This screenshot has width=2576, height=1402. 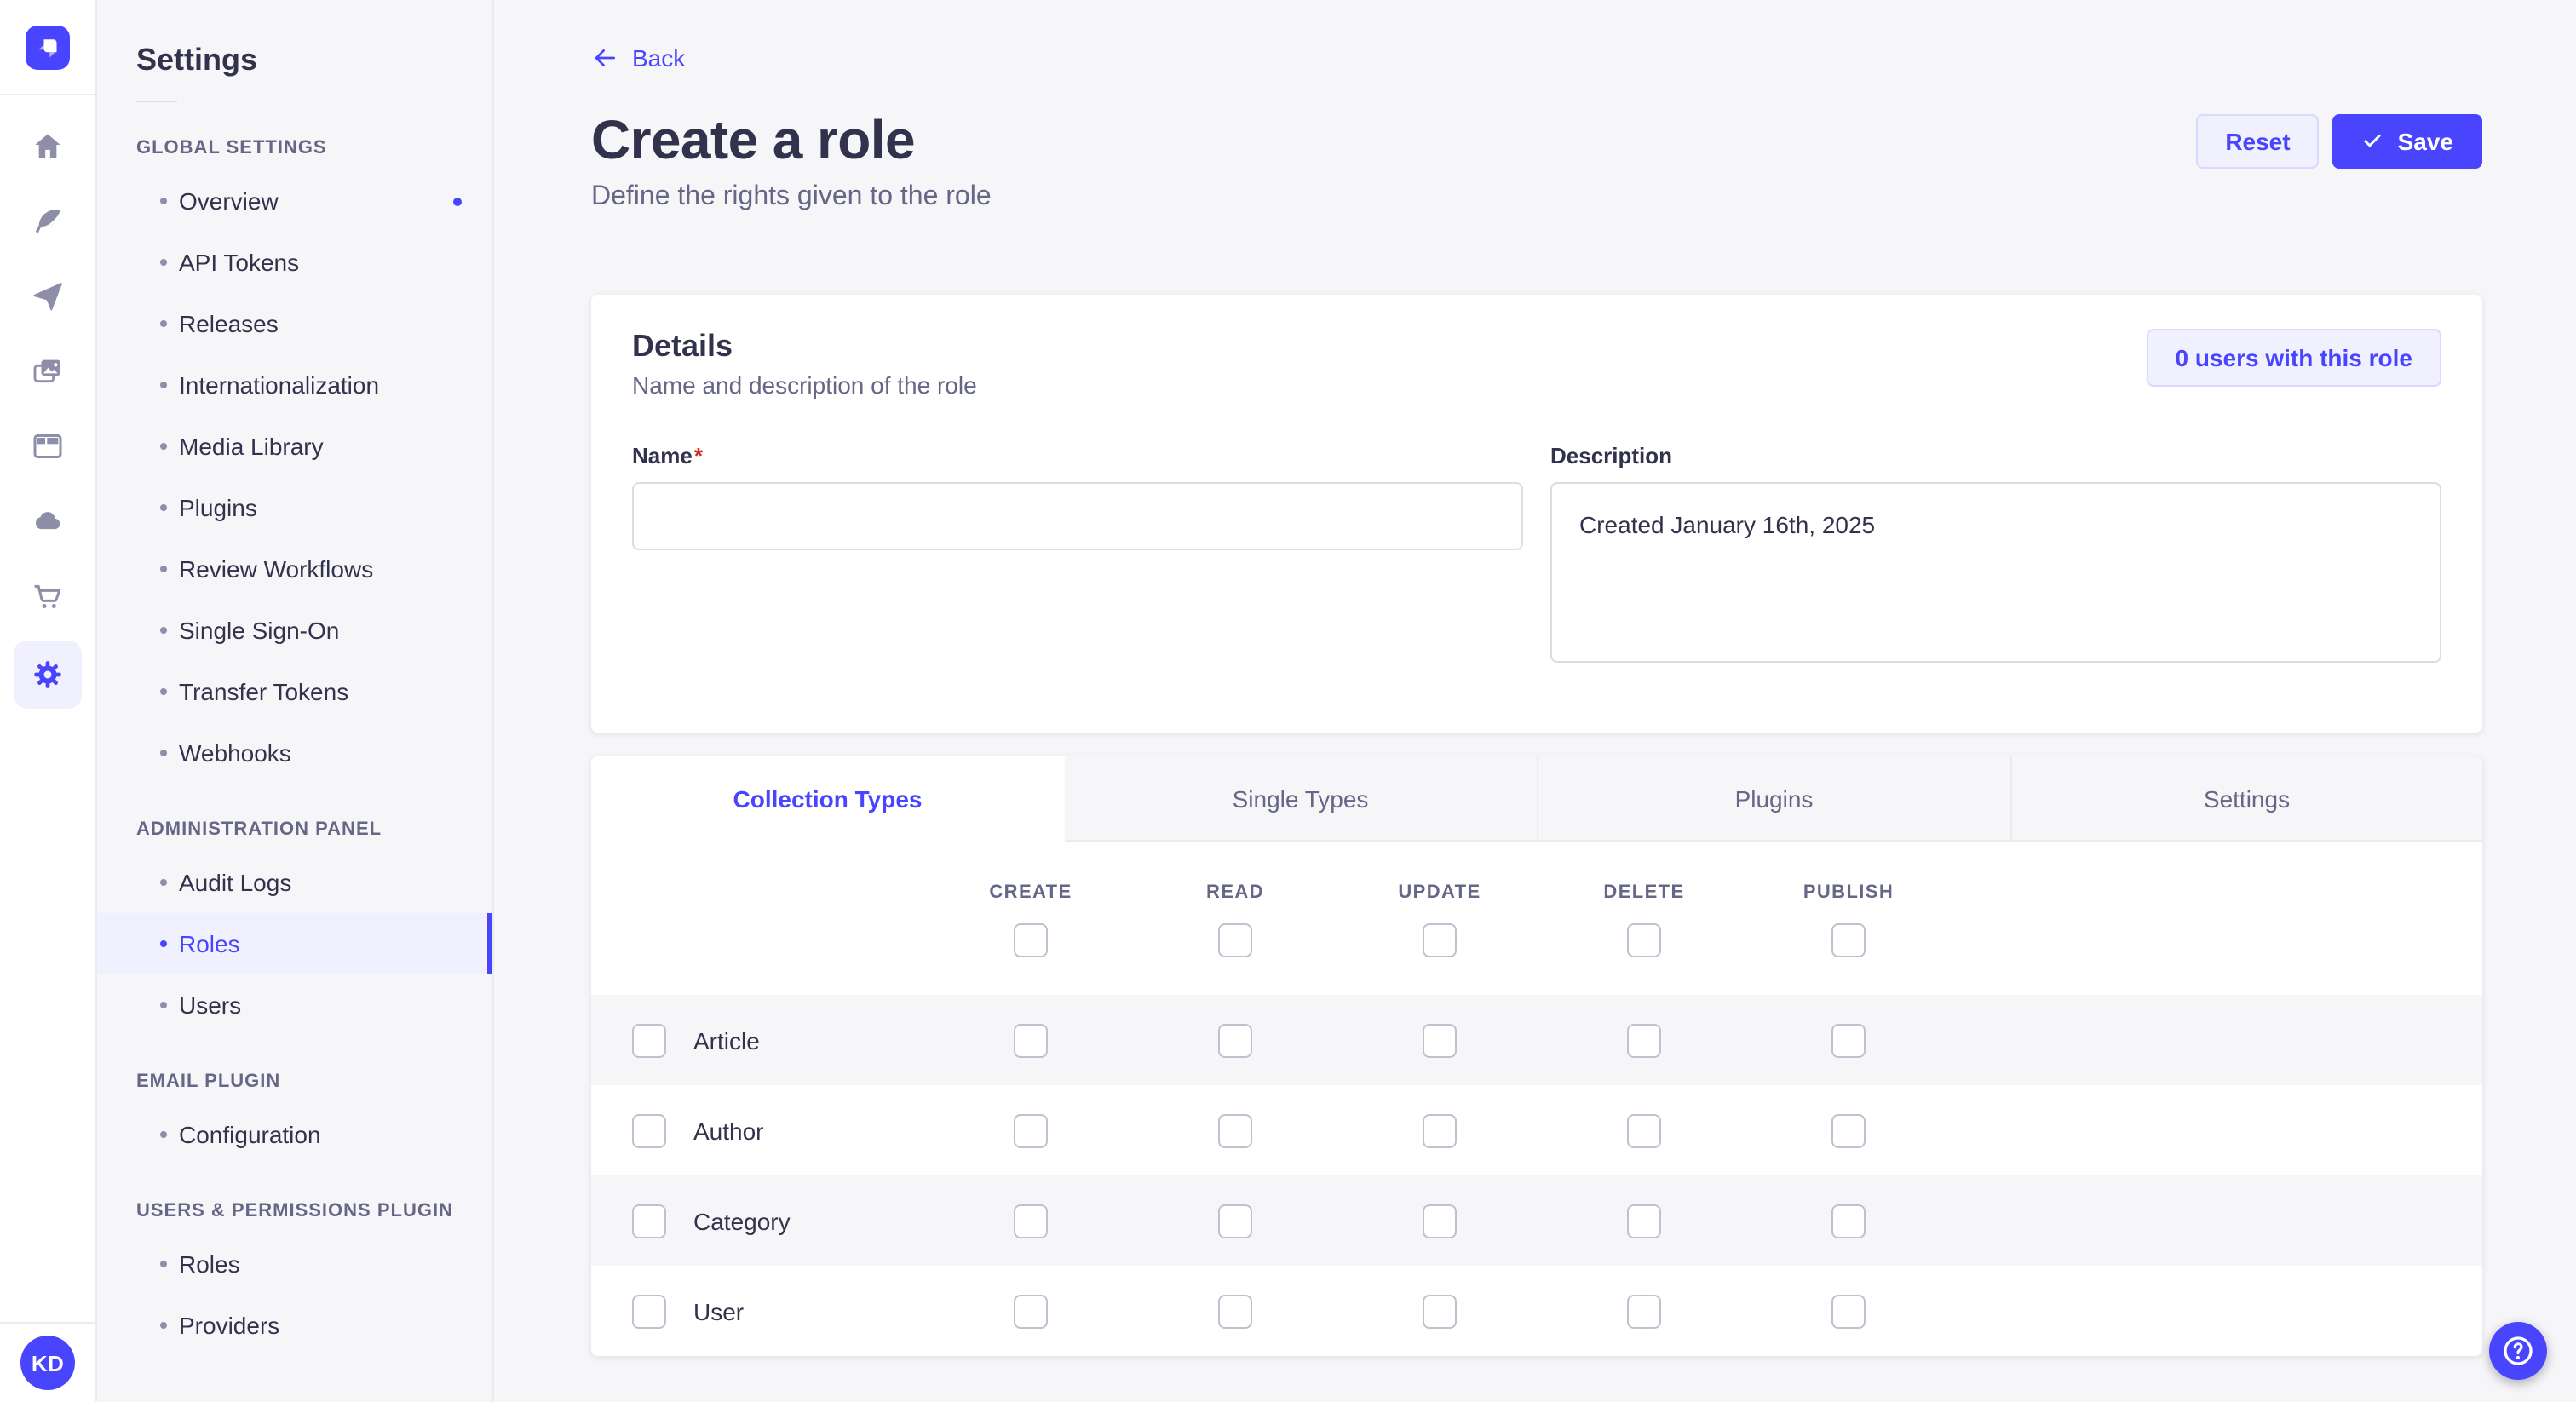 What do you see at coordinates (1301, 799) in the screenshot?
I see `tab-single-types: Single Types` at bounding box center [1301, 799].